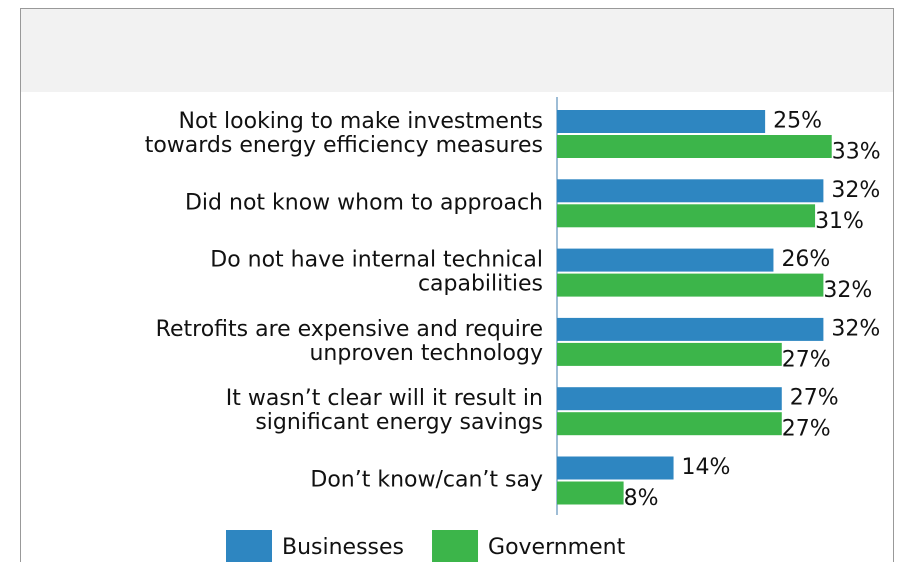 This screenshot has width=904, height=562. What do you see at coordinates (426, 480) in the screenshot?
I see `category-label: Don’t know/can’t say` at bounding box center [426, 480].